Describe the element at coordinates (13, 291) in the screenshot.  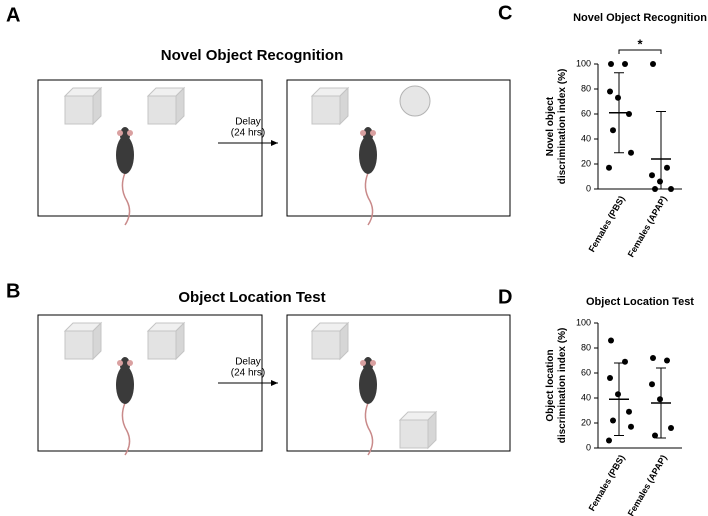
I see `panel-label: B` at that location.